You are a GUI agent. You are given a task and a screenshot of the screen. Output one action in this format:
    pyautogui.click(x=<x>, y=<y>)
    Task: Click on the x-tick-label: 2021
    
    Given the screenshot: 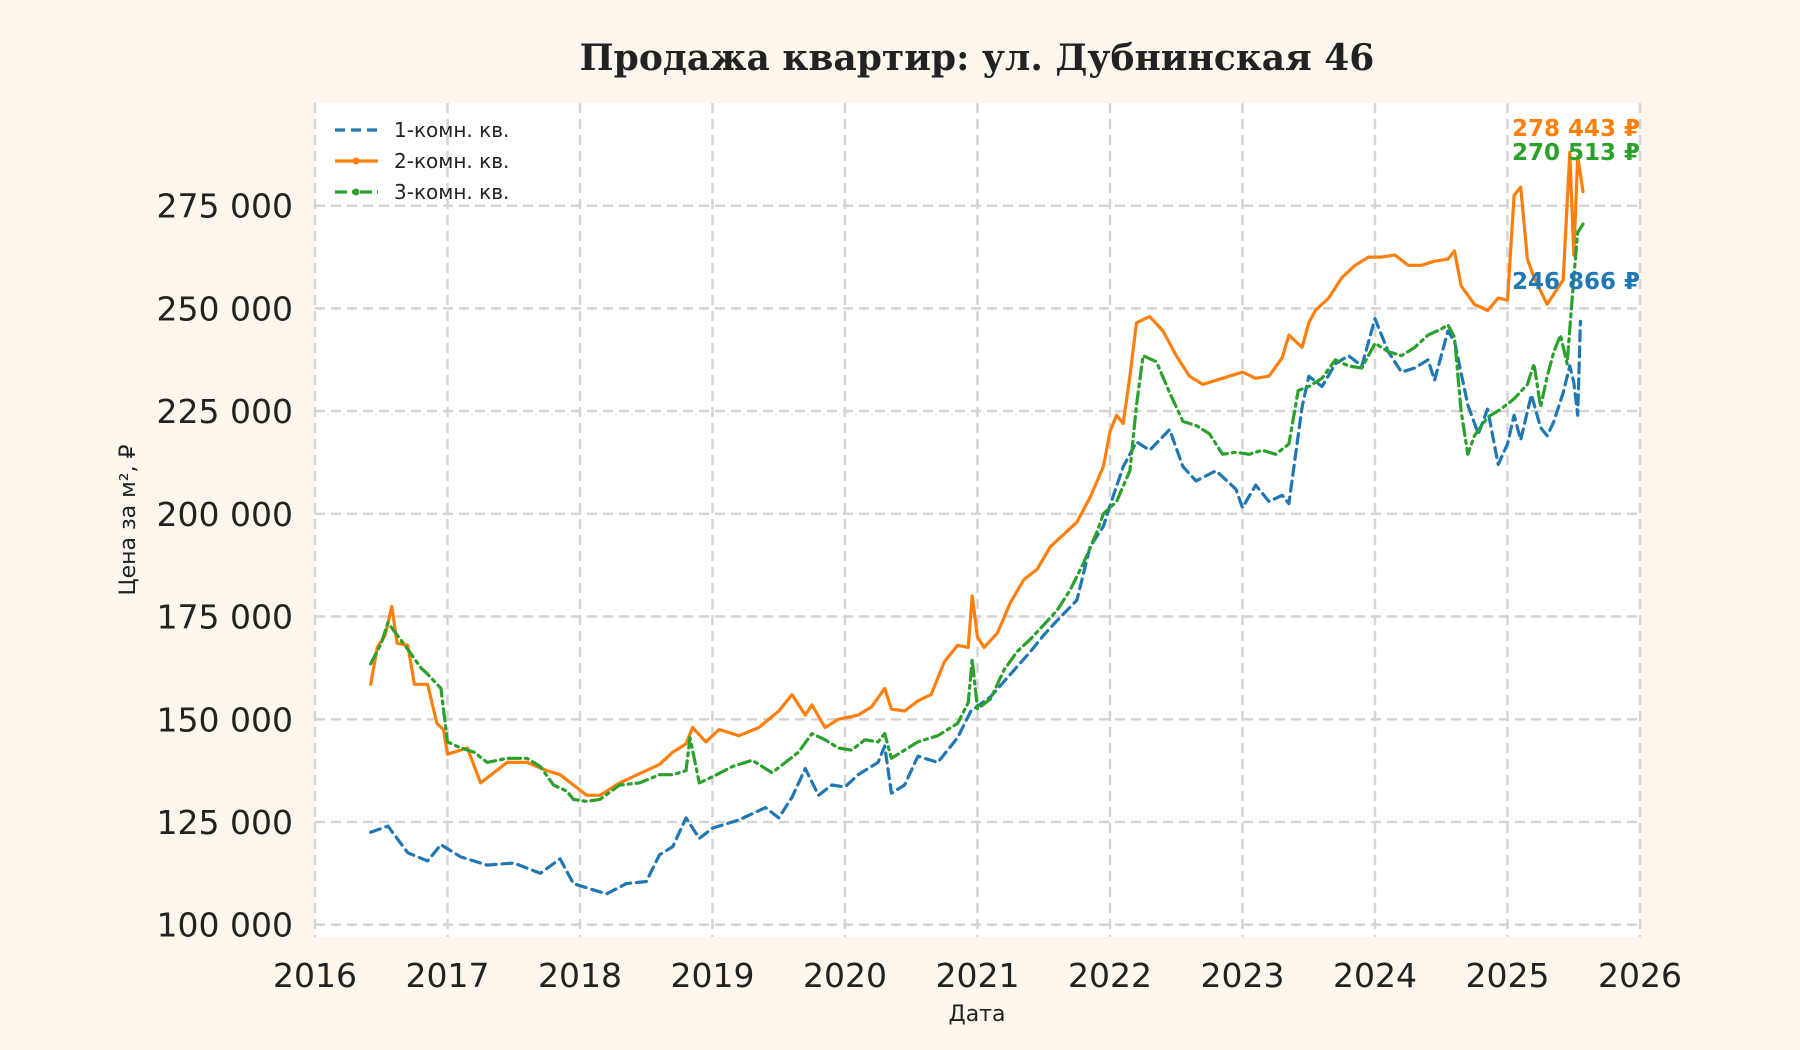 What is the action you would take?
    pyautogui.click(x=978, y=975)
    